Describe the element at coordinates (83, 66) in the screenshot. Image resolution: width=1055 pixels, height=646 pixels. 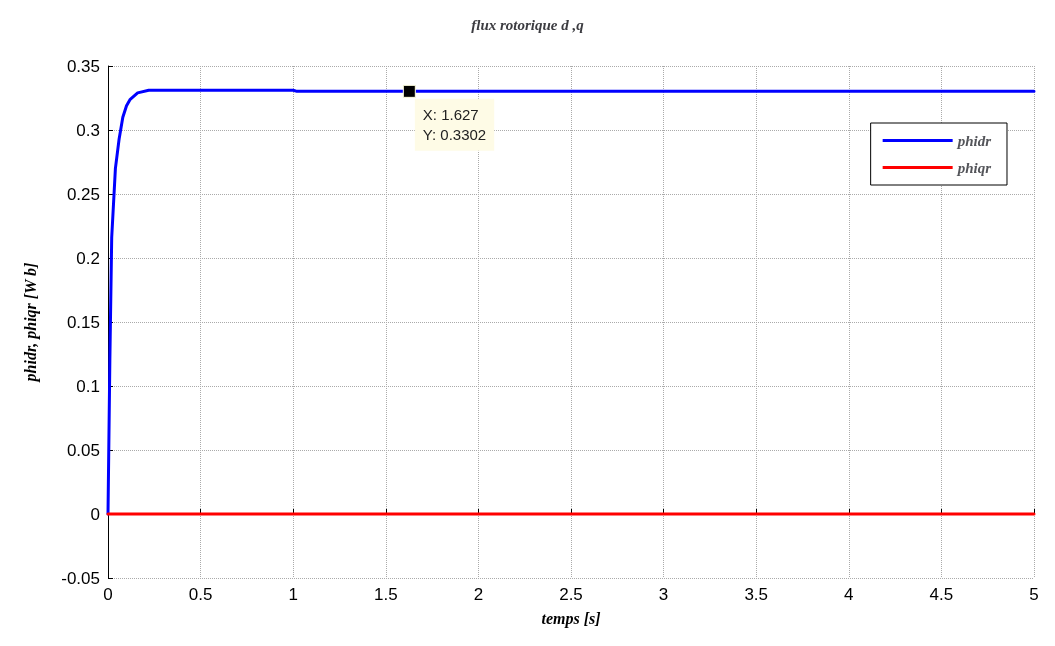
I see `y-tick-label: 0.35` at that location.